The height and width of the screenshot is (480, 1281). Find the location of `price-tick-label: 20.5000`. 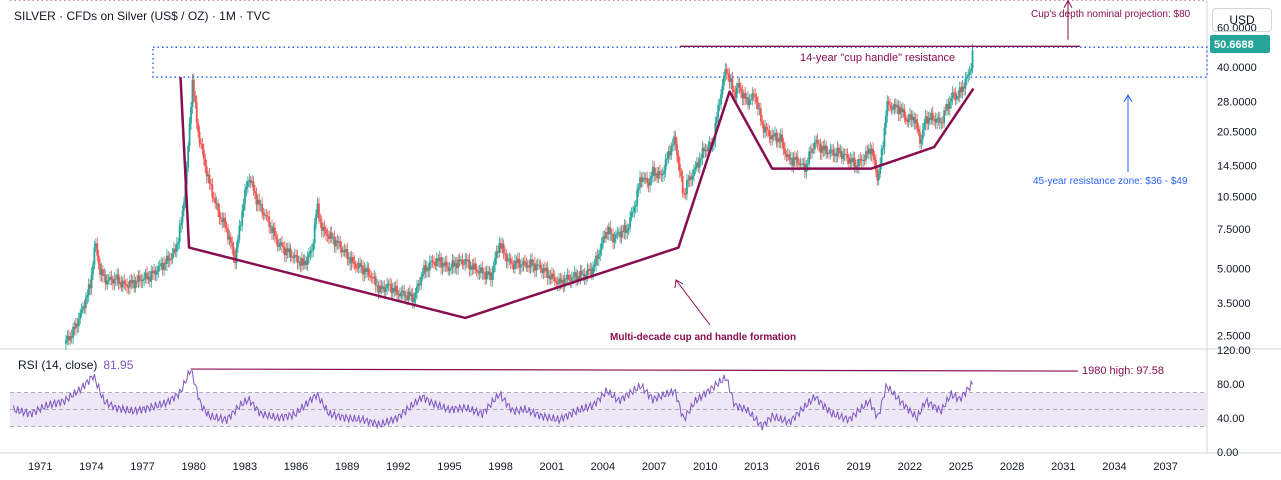

price-tick-label: 20.5000 is located at coordinates (1237, 133).